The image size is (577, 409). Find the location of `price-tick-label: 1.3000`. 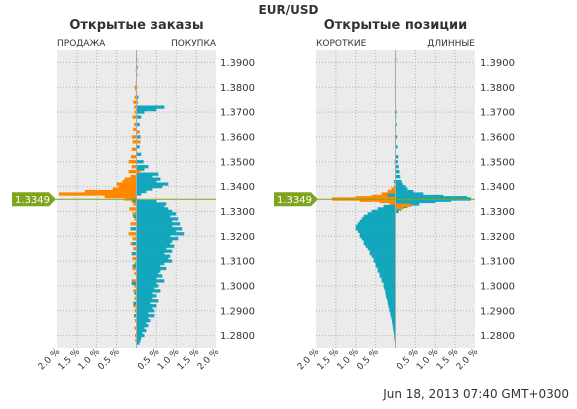

price-tick-label: 1.3000 is located at coordinates (237, 286).